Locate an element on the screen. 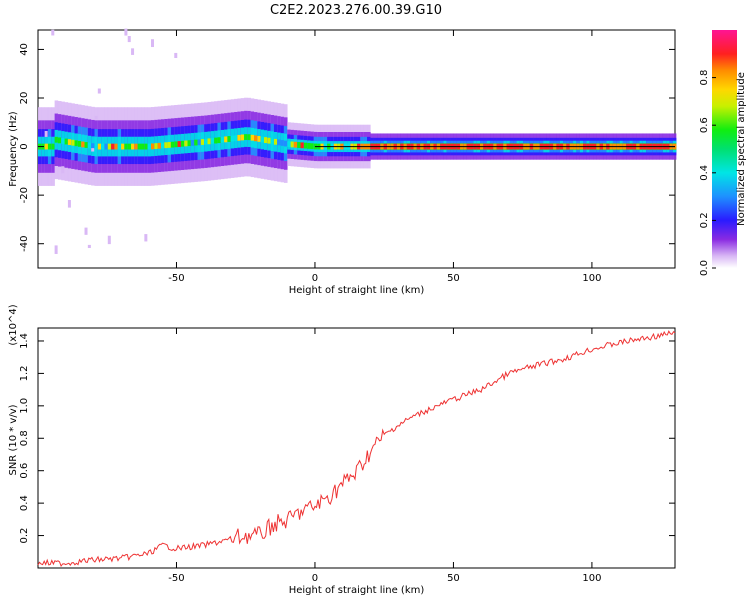 The width and height of the screenshot is (750, 600). y-tick-label: 20 is located at coordinates (24, 98).